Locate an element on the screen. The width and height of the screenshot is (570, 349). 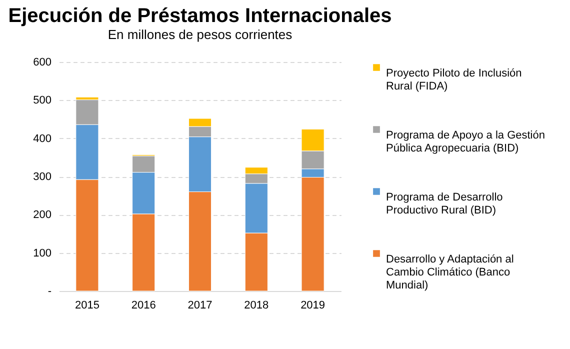
x-tick-label: 2019 is located at coordinates (313, 306).